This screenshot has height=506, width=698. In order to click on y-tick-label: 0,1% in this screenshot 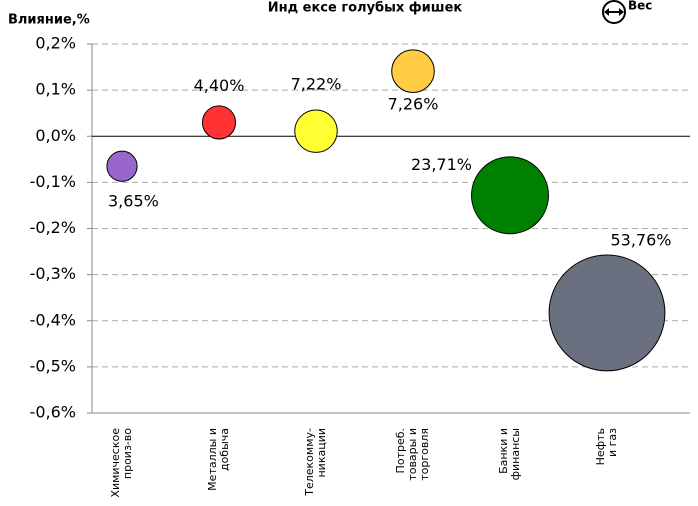, I will do `click(55, 89)`.